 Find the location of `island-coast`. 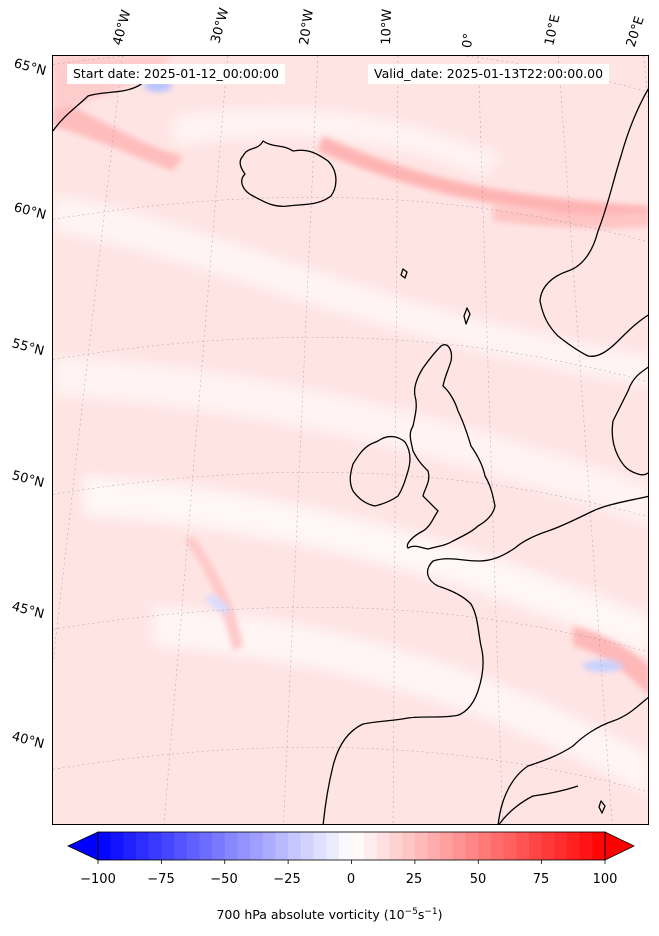

island-coast is located at coordinates (602, 807).